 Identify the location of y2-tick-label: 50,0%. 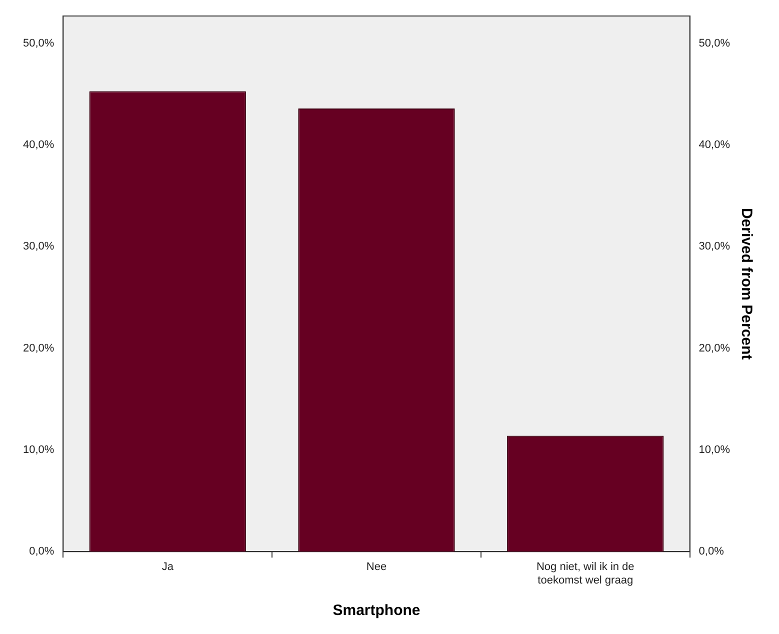
(714, 43).